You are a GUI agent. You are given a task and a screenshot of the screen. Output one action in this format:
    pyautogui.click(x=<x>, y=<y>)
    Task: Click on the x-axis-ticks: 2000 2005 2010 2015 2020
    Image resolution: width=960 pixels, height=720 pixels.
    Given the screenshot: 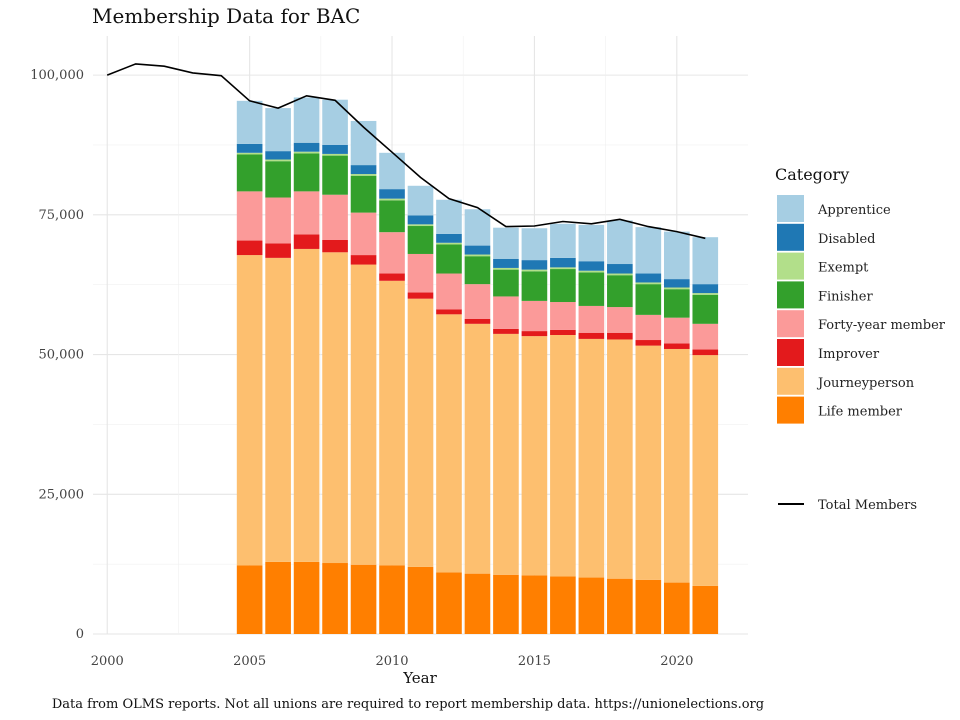 What is the action you would take?
    pyautogui.click(x=392, y=661)
    